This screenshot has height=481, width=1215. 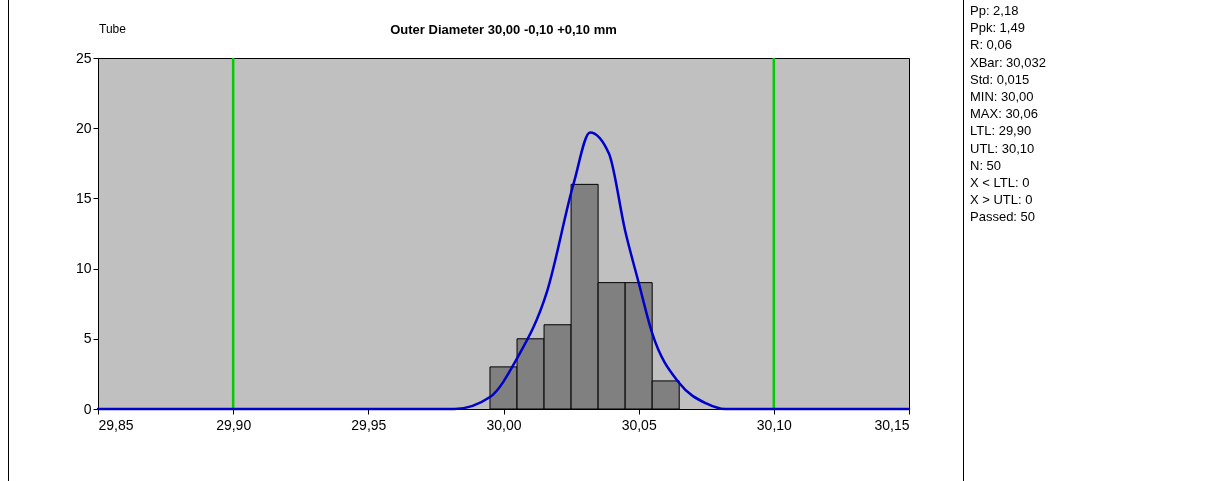 What do you see at coordinates (892, 424) in the screenshot?
I see `x-tick-label: 30,15` at bounding box center [892, 424].